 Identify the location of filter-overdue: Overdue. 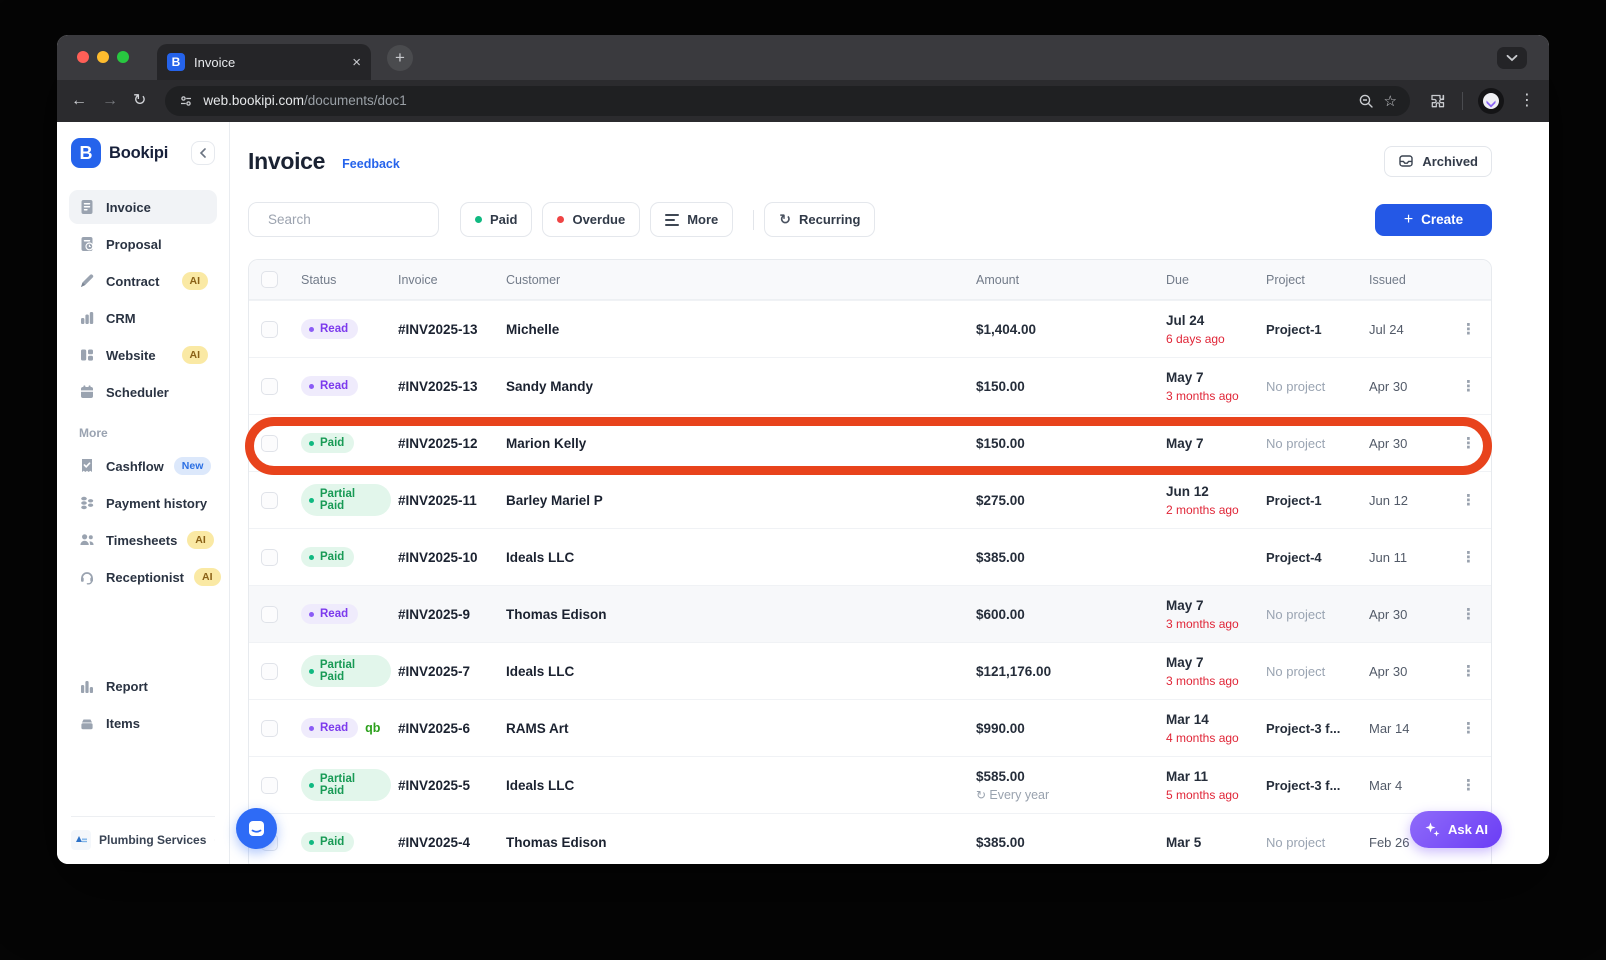
(591, 219).